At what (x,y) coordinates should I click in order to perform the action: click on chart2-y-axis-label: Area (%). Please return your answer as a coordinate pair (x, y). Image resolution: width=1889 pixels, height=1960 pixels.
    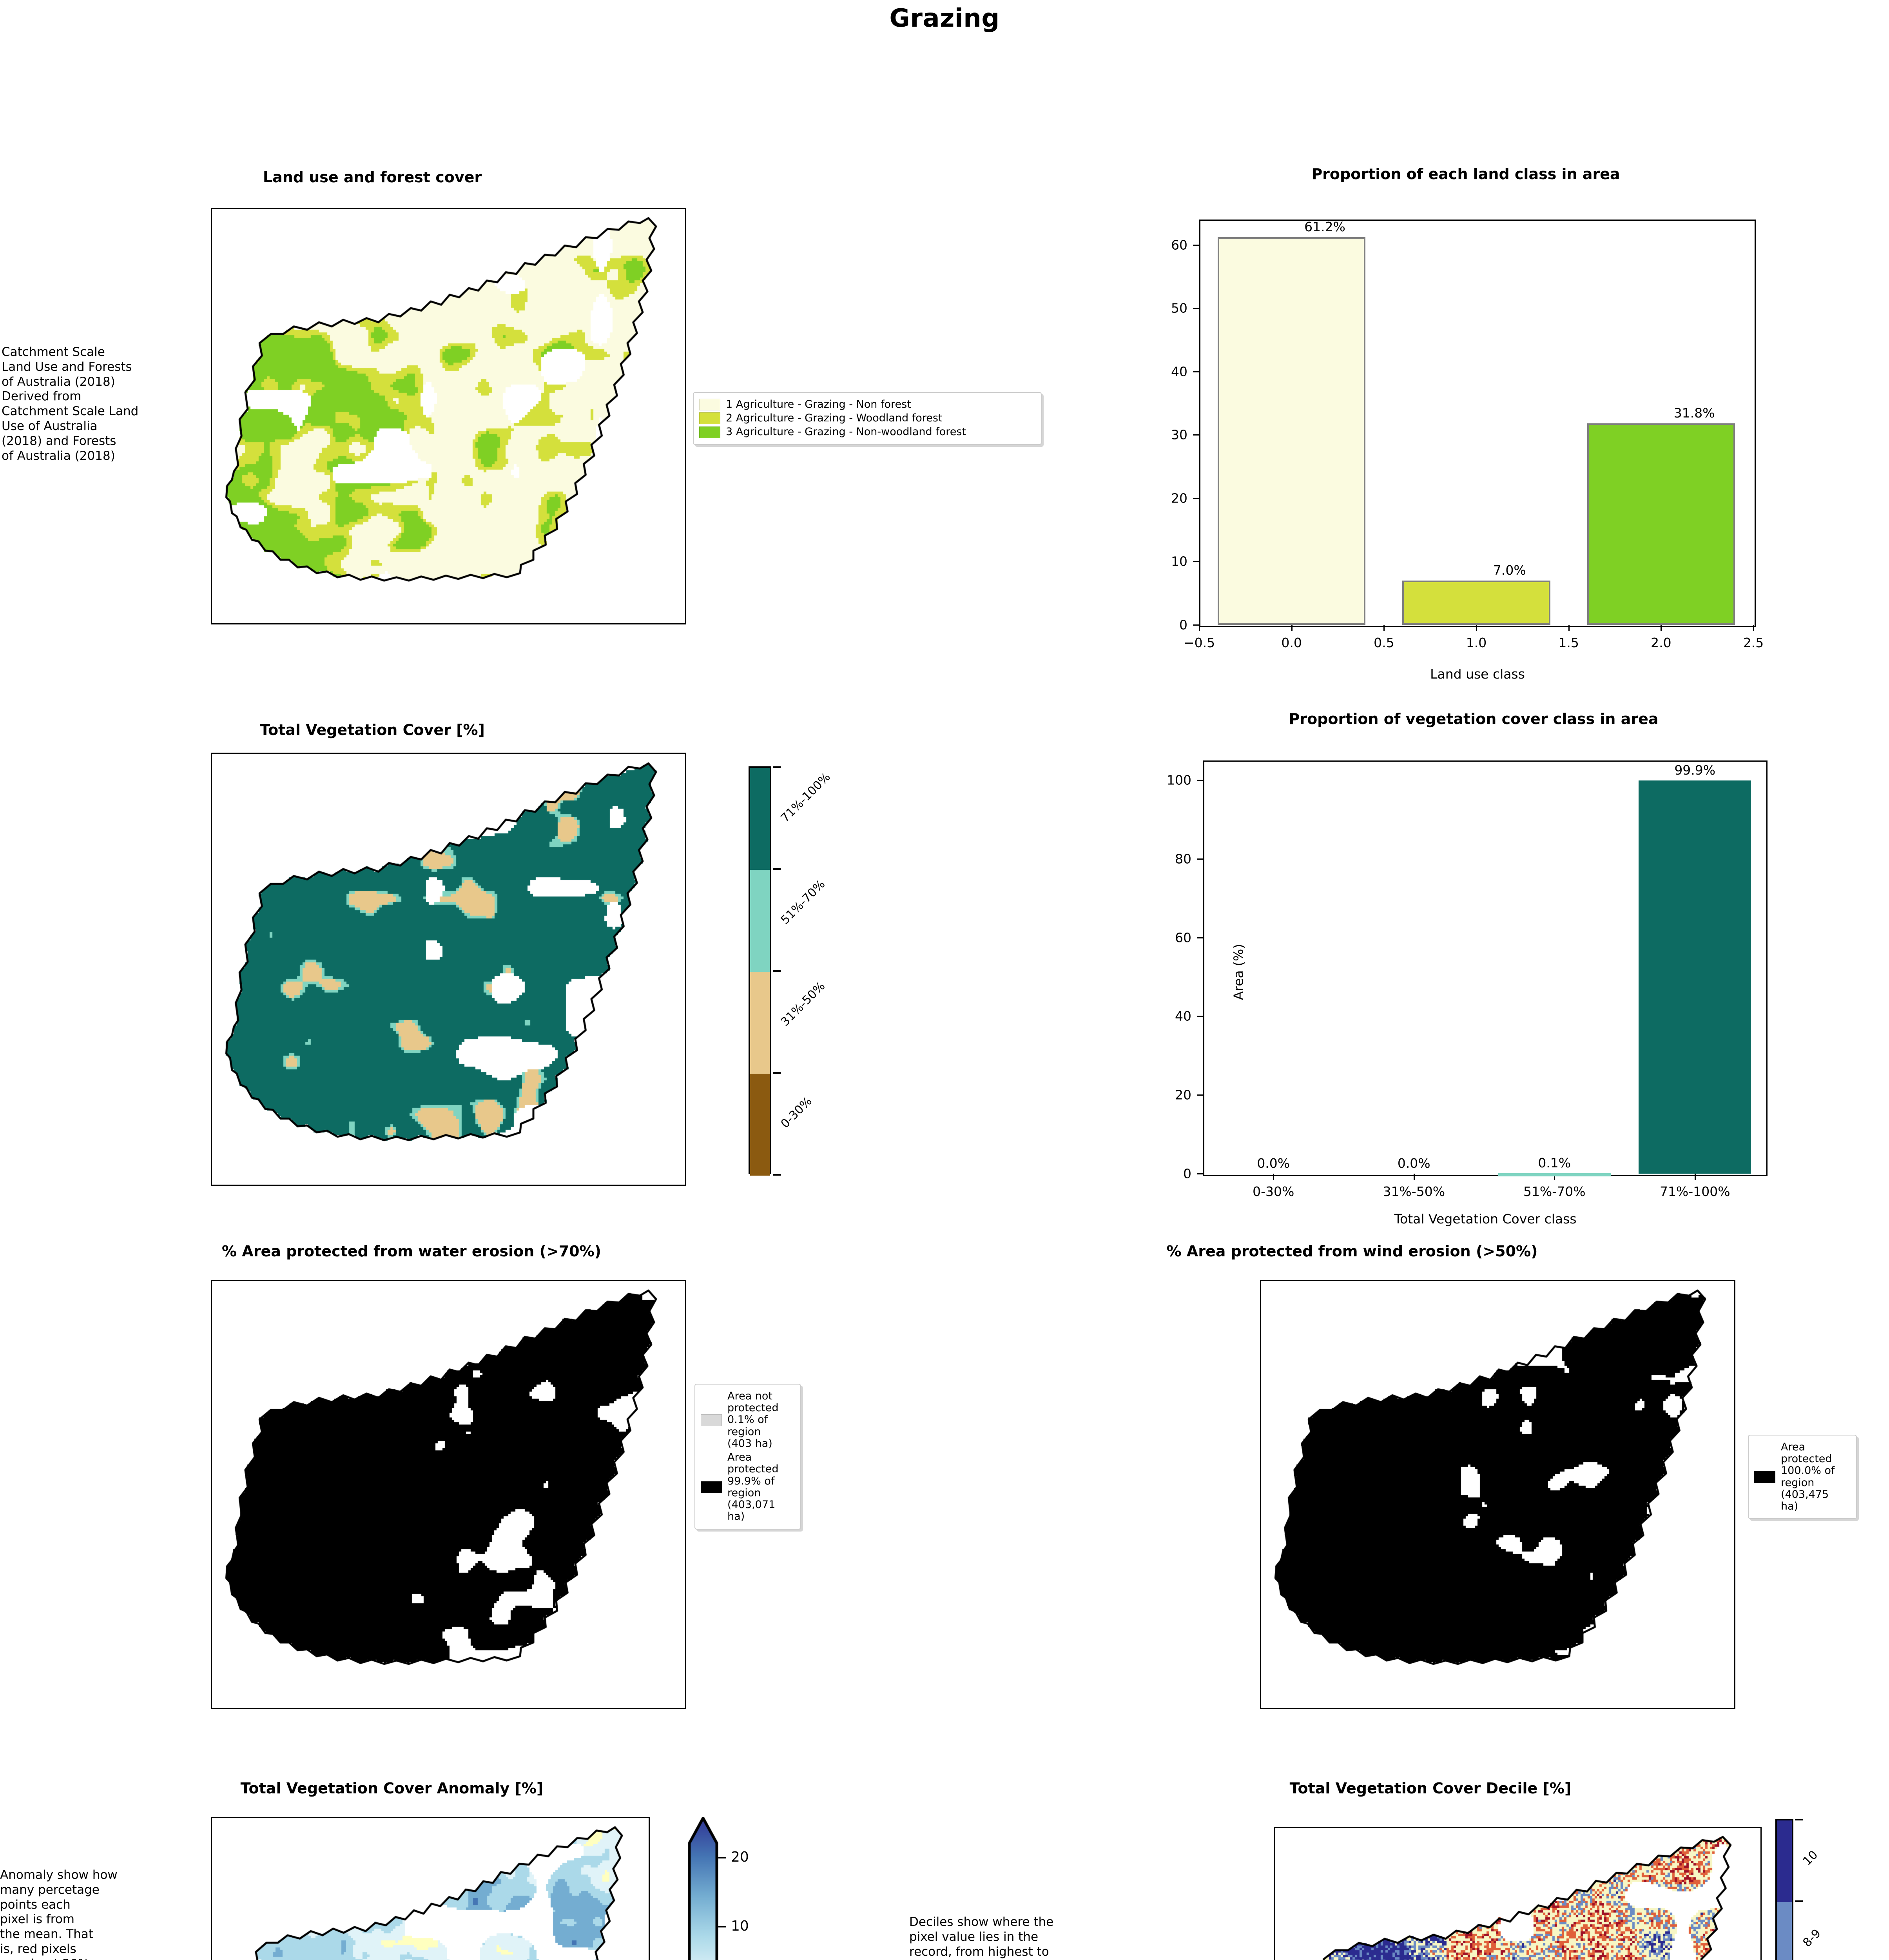
    Looking at the image, I should click on (1238, 972).